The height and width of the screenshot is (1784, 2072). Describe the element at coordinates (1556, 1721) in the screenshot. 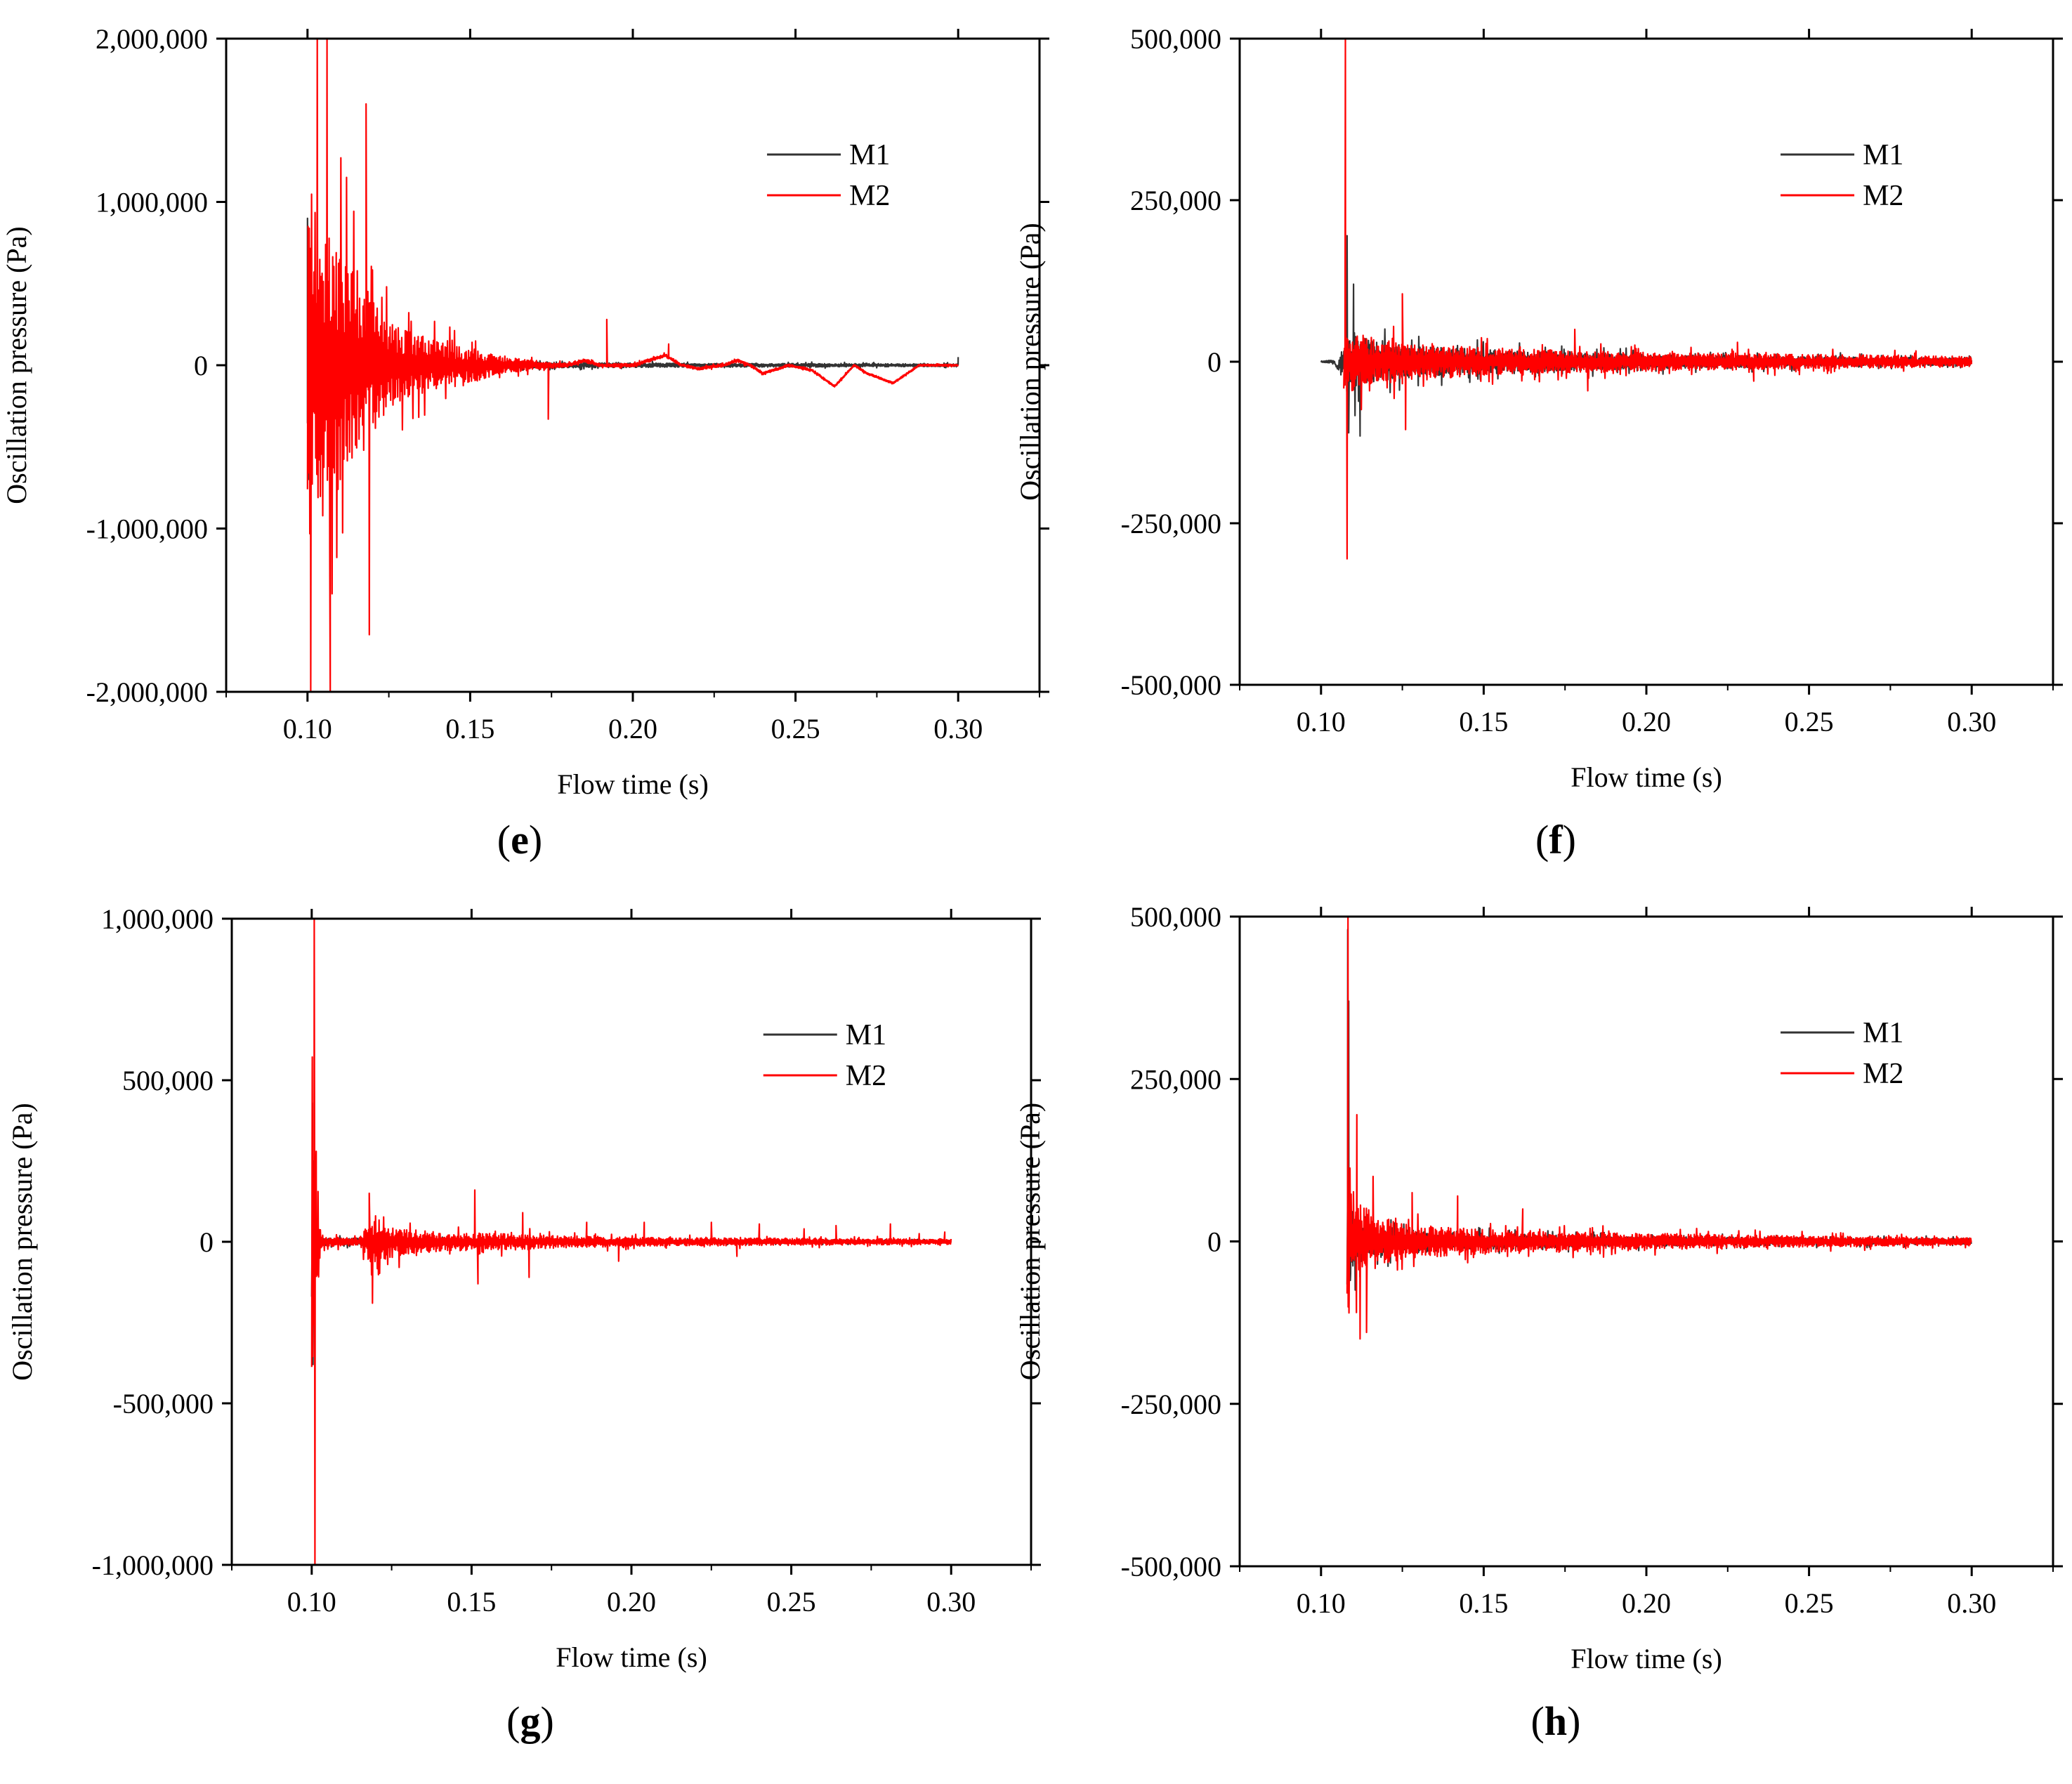

I see `panel-label: (h)` at that location.